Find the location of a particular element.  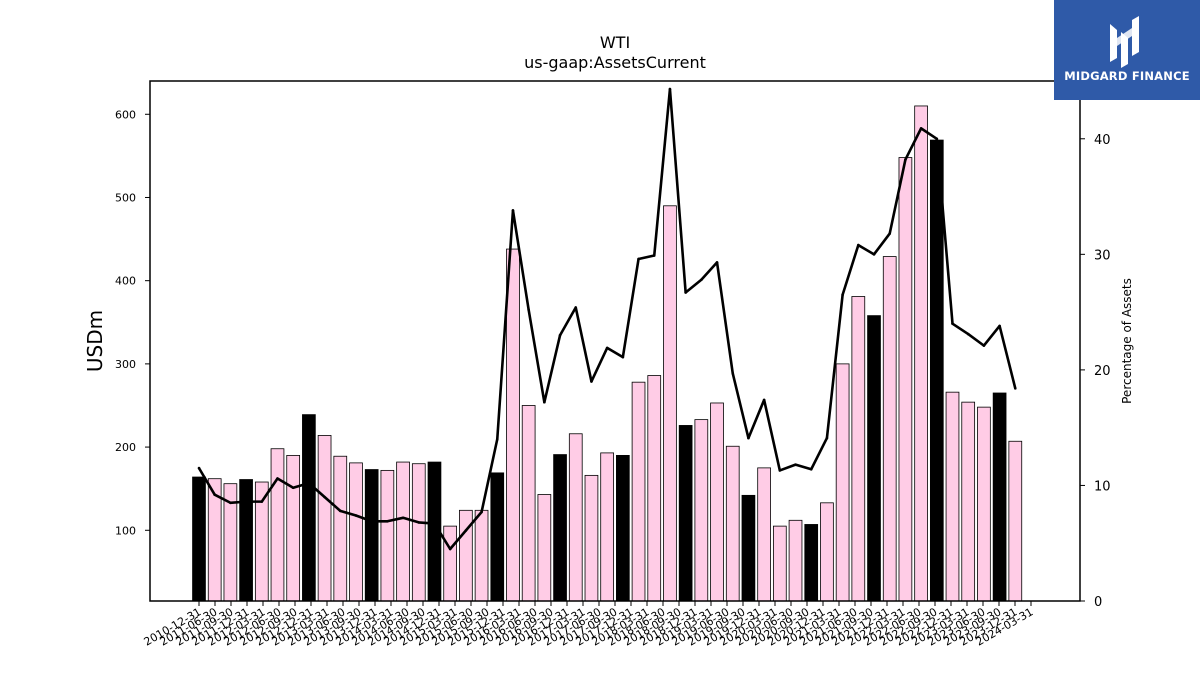

y-tick-label: 600 is located at coordinates (125, 114).